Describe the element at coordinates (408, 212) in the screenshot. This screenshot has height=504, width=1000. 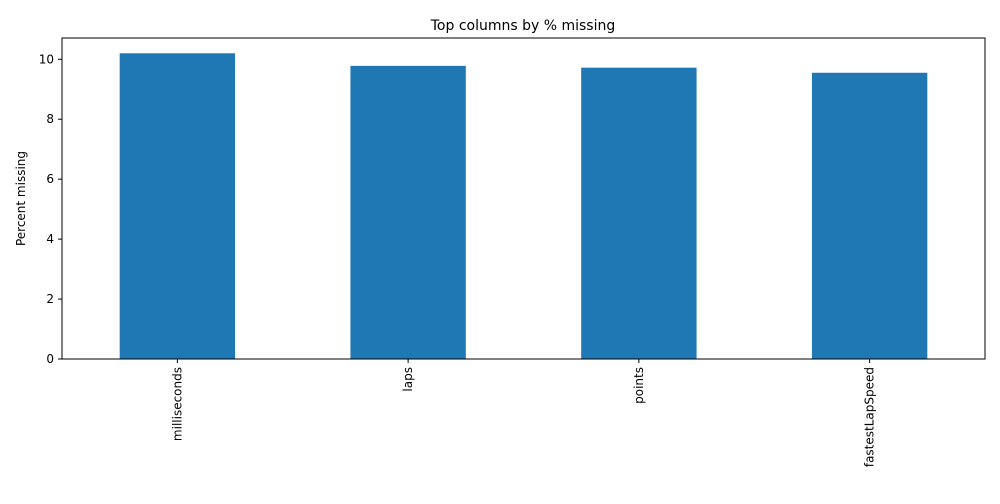
I see `bar-laps` at that location.